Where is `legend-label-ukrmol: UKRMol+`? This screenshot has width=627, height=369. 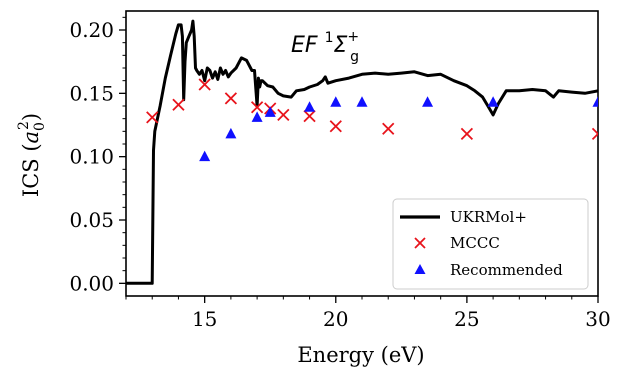 legend-label-ukrmol: UKRMol+ is located at coordinates (488, 217).